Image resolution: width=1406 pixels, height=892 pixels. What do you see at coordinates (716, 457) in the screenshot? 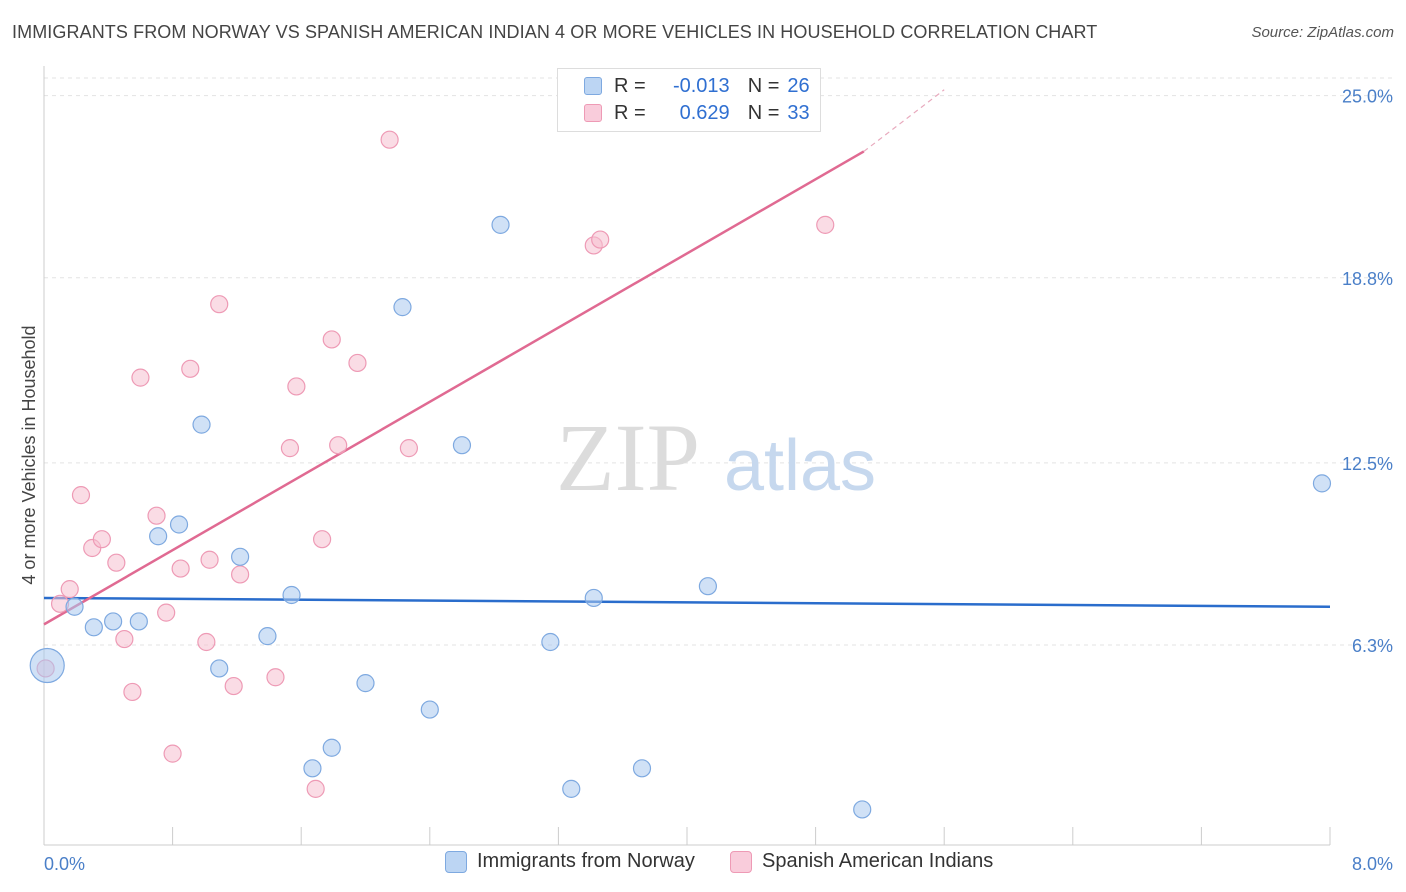
I see `watermark: ZIP atlas` at bounding box center [716, 457].